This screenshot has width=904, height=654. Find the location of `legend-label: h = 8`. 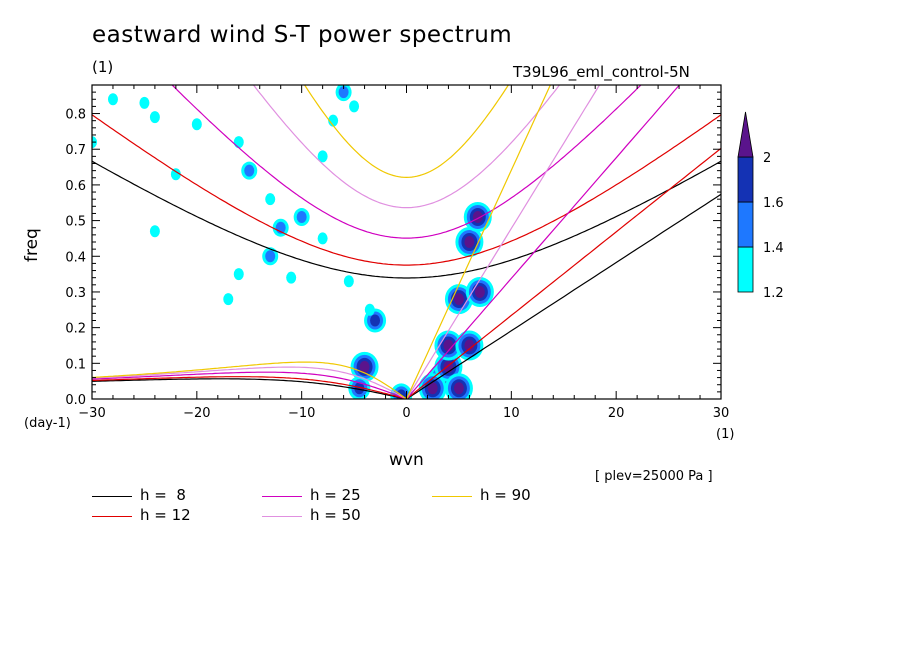

legend-label: h = 8 is located at coordinates (163, 495).